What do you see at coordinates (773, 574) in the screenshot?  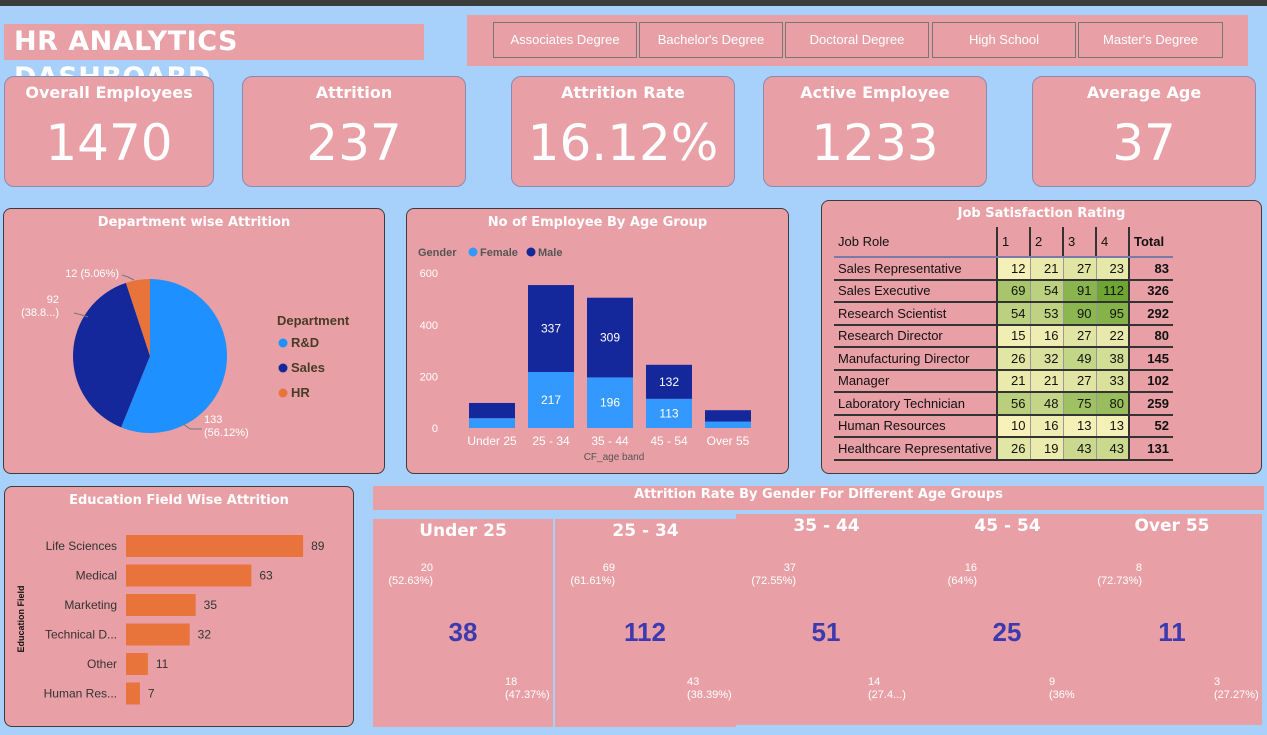 I see `donut-male-label: 37 (72.55%)` at bounding box center [773, 574].